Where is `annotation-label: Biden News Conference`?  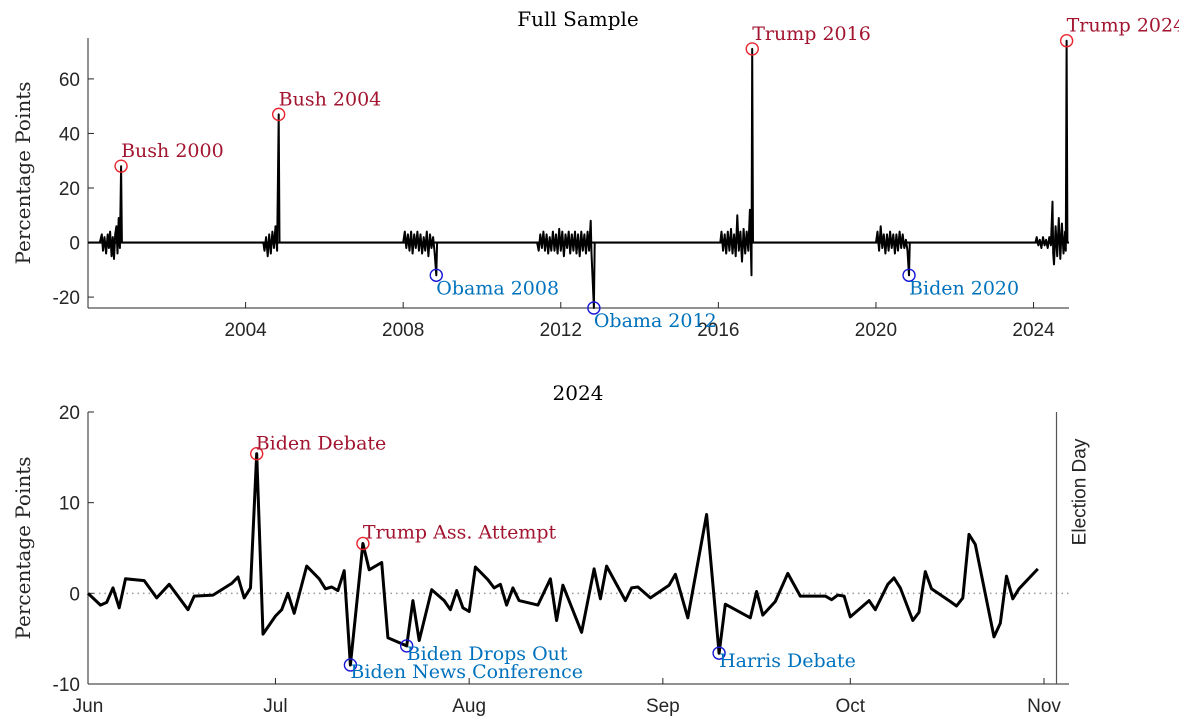 annotation-label: Biden News Conference is located at coordinates (466, 672).